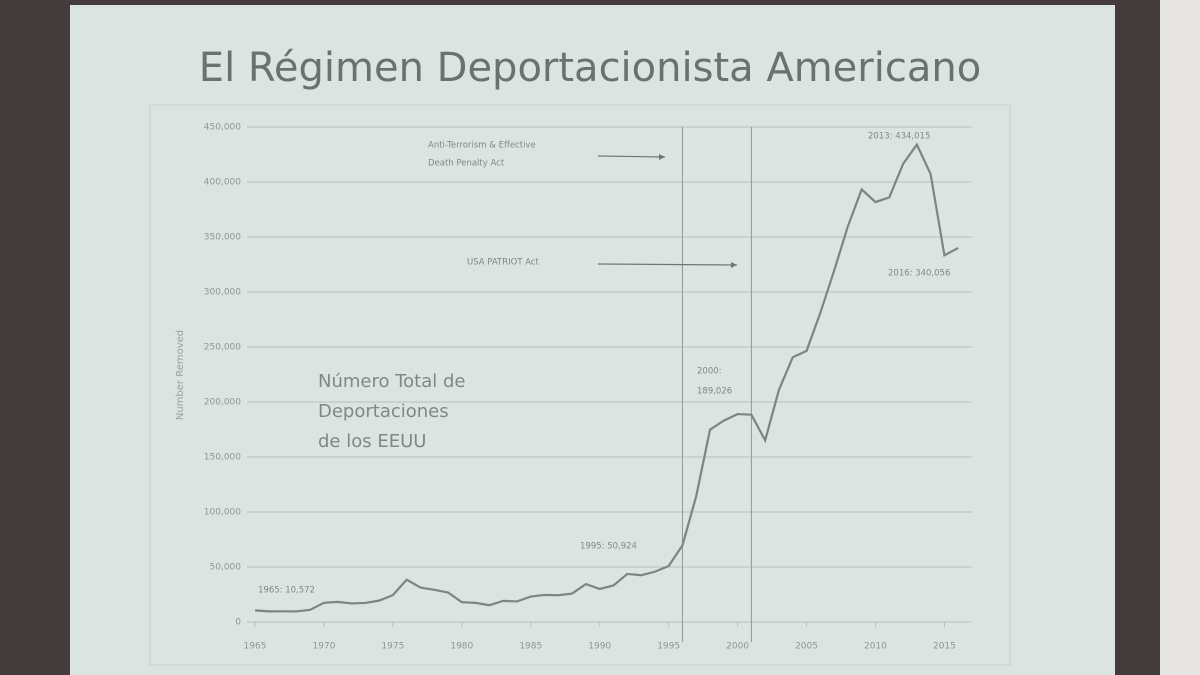  I want to click on annotation: 2013: 434,015, so click(899, 137).